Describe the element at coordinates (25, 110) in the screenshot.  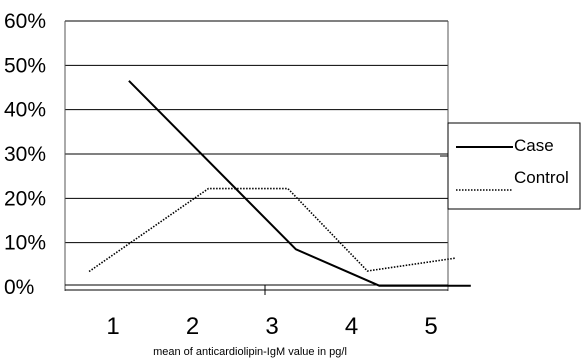
I see `y-tick-label: 40%` at that location.